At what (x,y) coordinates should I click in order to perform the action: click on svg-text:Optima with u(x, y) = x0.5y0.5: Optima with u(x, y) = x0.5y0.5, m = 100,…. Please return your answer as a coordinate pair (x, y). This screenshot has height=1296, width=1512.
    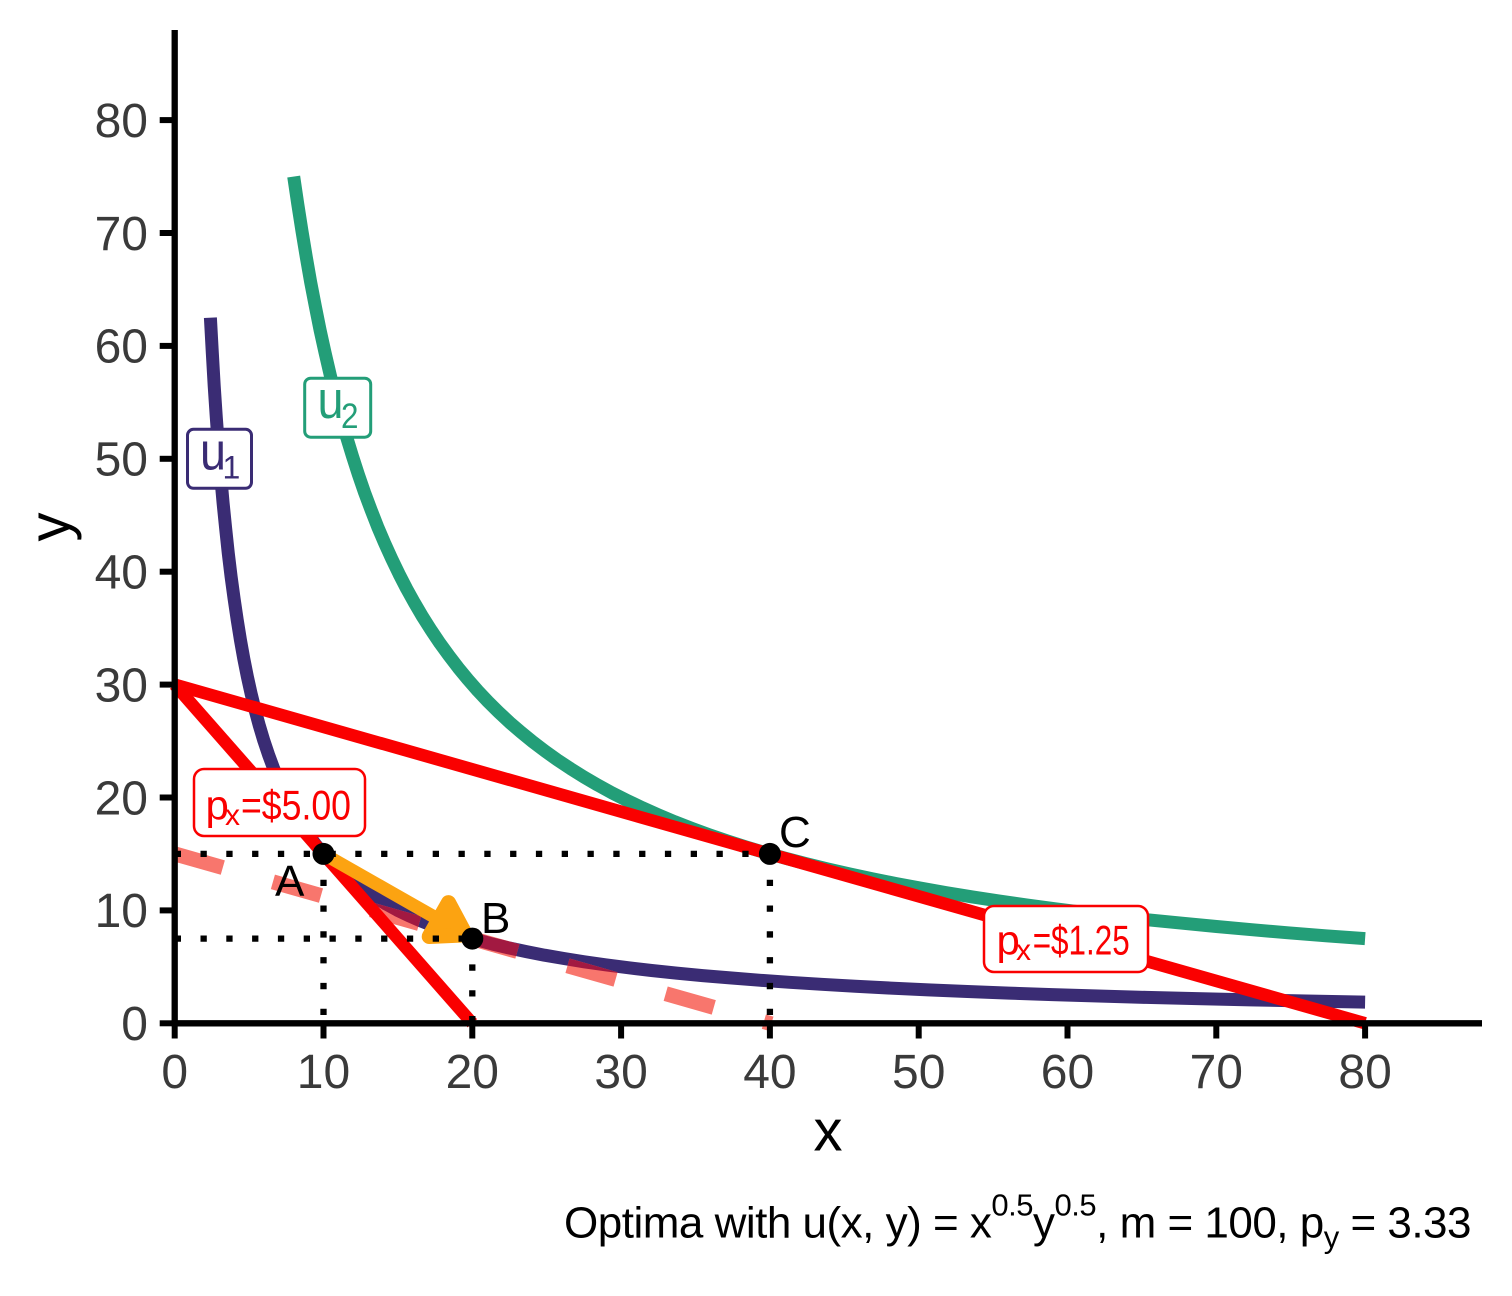
    Looking at the image, I should click on (1017, 1221).